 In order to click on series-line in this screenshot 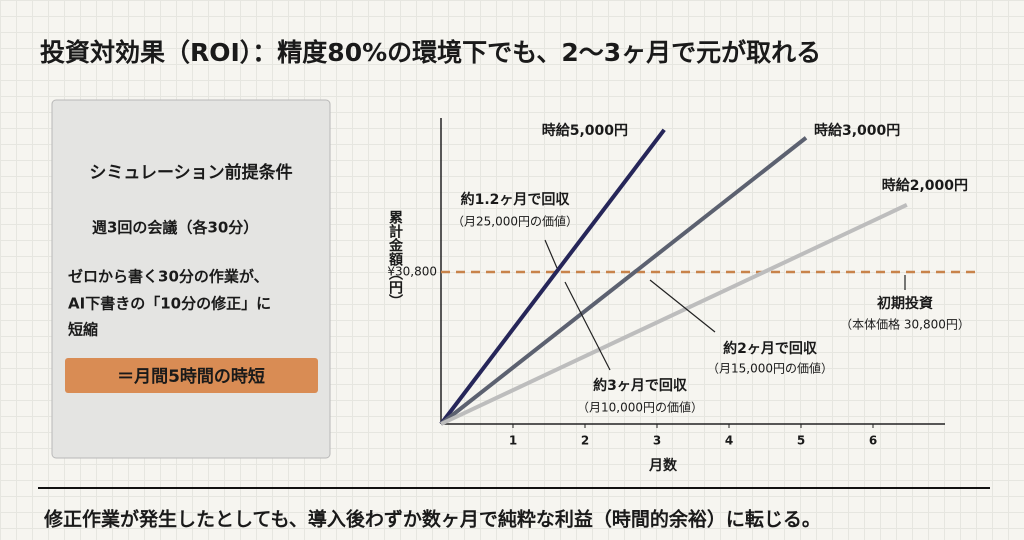, I will do `click(552, 277)`.